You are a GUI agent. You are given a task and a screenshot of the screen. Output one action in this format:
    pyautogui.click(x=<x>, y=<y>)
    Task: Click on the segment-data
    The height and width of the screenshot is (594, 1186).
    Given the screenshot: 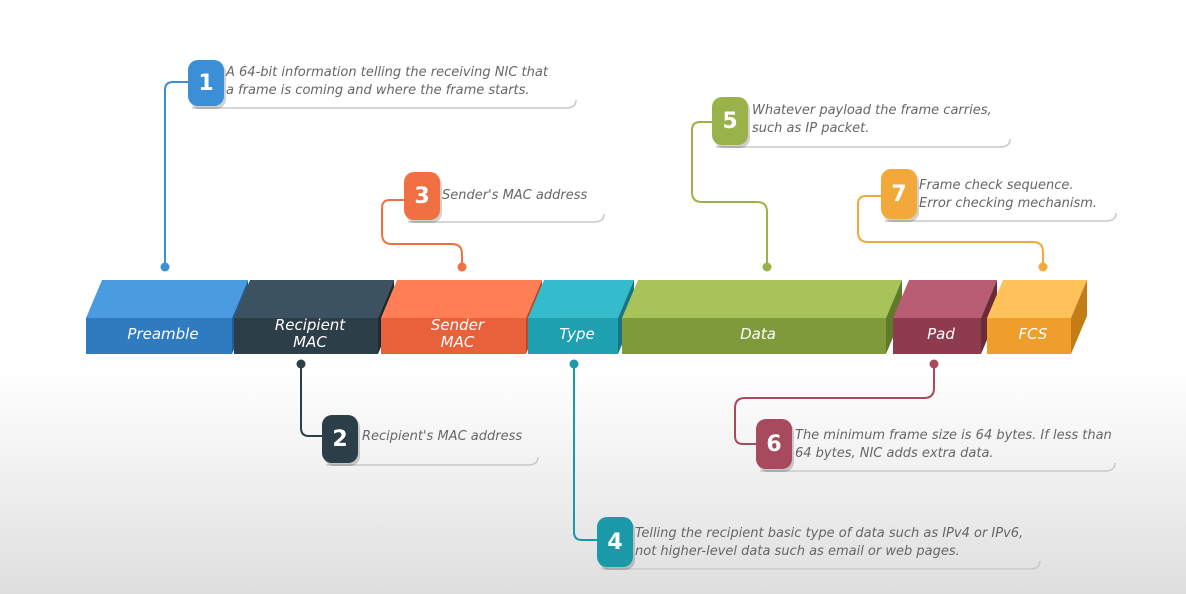 What is the action you would take?
    pyautogui.click(x=762, y=317)
    